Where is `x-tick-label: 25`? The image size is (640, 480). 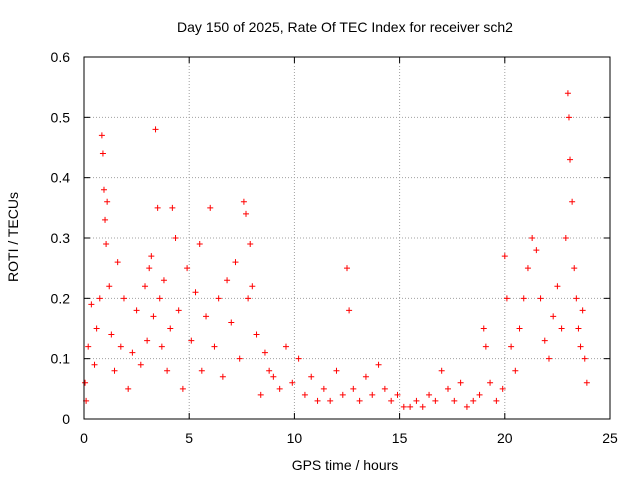 x-tick-label: 25 is located at coordinates (610, 438).